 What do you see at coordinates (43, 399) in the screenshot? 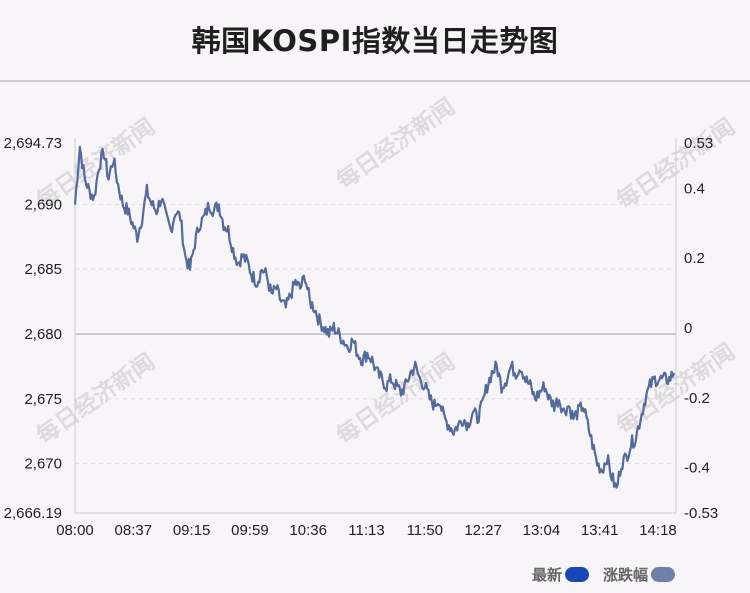
I see `y-left-tick-label: 2,675` at bounding box center [43, 399].